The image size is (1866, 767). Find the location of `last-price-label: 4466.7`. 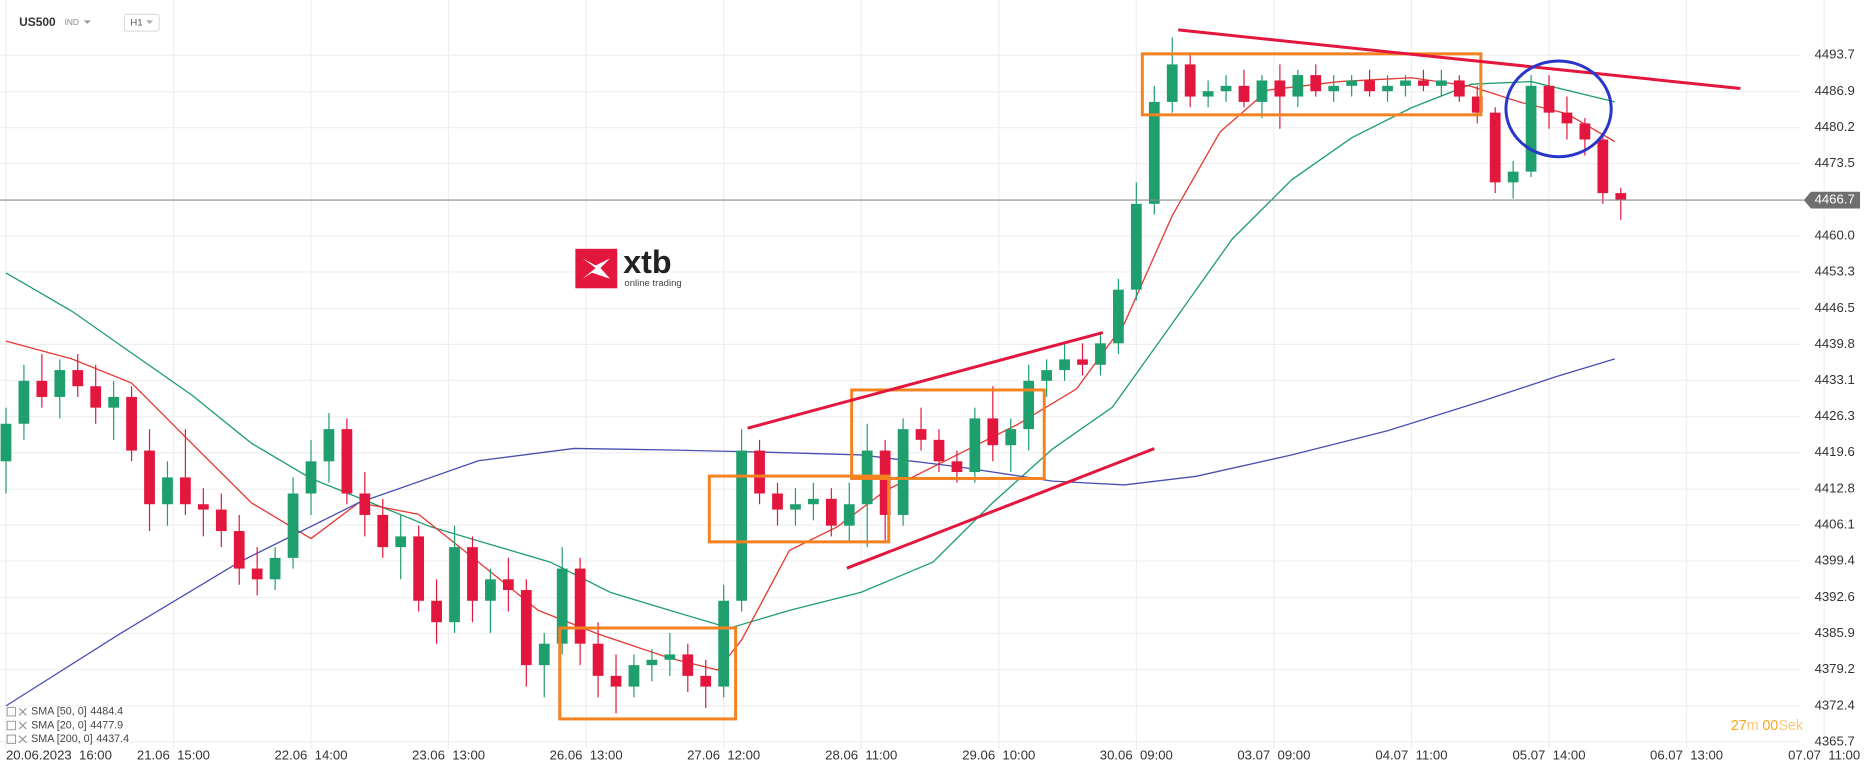

last-price-label: 4466.7 is located at coordinates (1835, 199).